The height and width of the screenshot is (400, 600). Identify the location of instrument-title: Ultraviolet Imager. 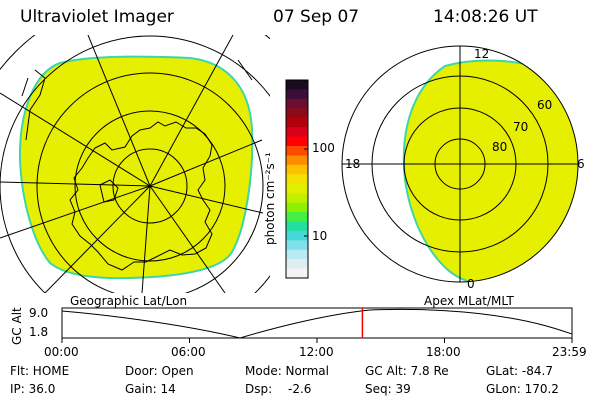
(97, 17).